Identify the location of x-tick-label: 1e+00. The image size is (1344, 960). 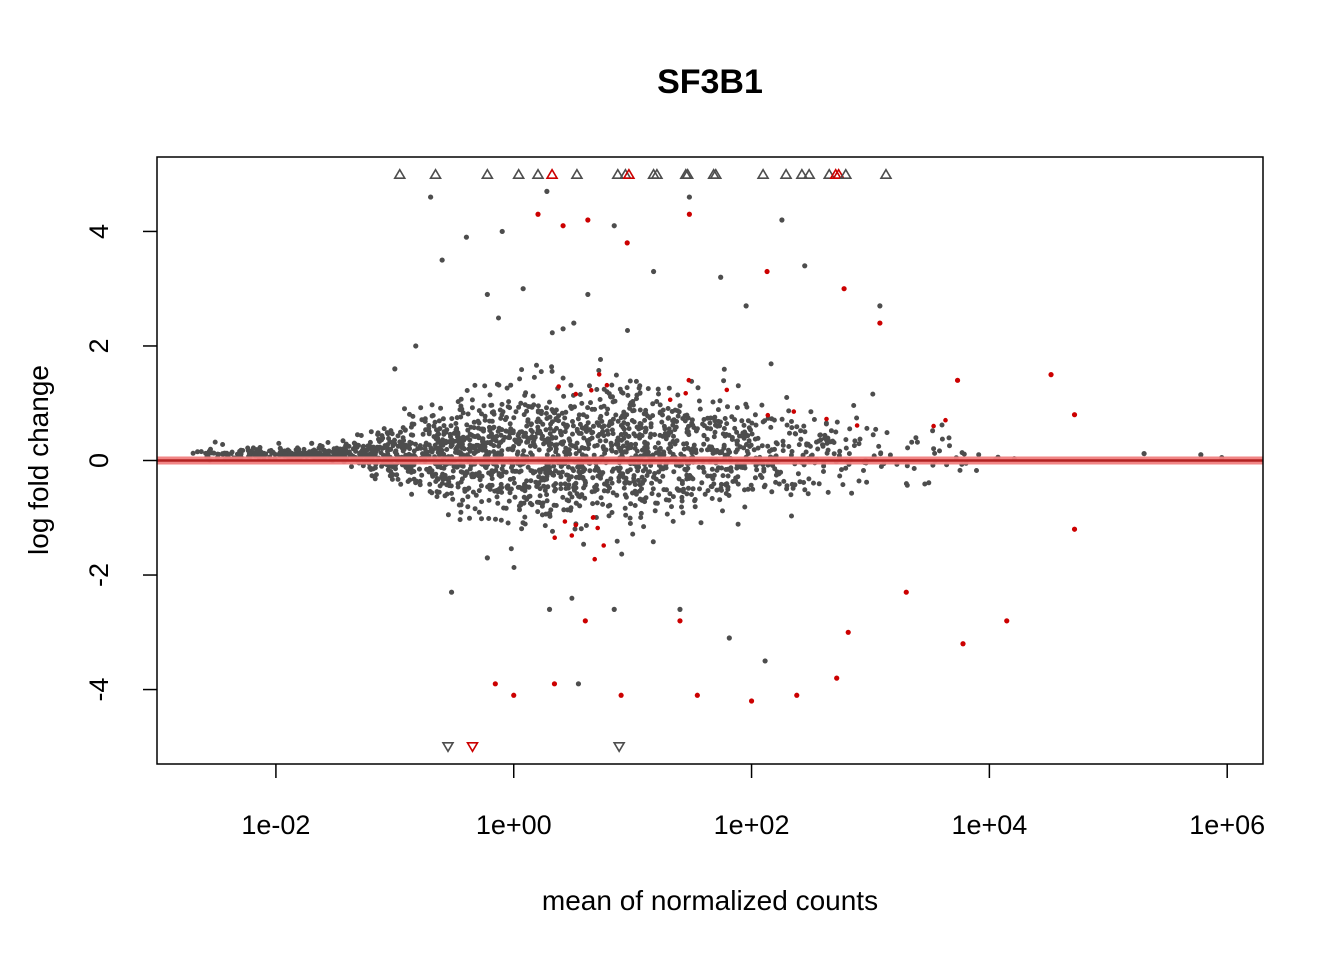
(514, 825).